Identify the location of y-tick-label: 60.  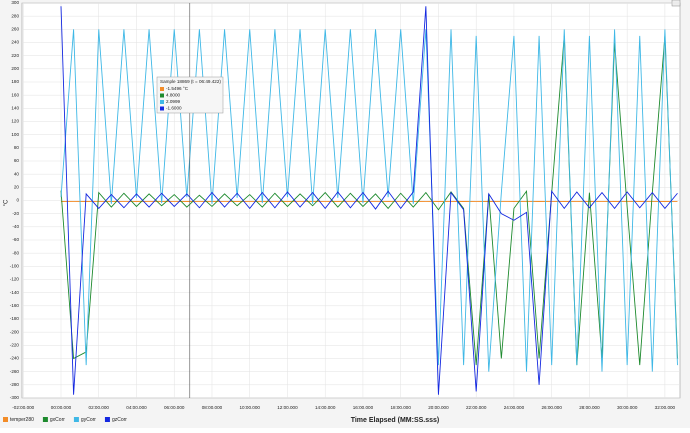
(17, 160).